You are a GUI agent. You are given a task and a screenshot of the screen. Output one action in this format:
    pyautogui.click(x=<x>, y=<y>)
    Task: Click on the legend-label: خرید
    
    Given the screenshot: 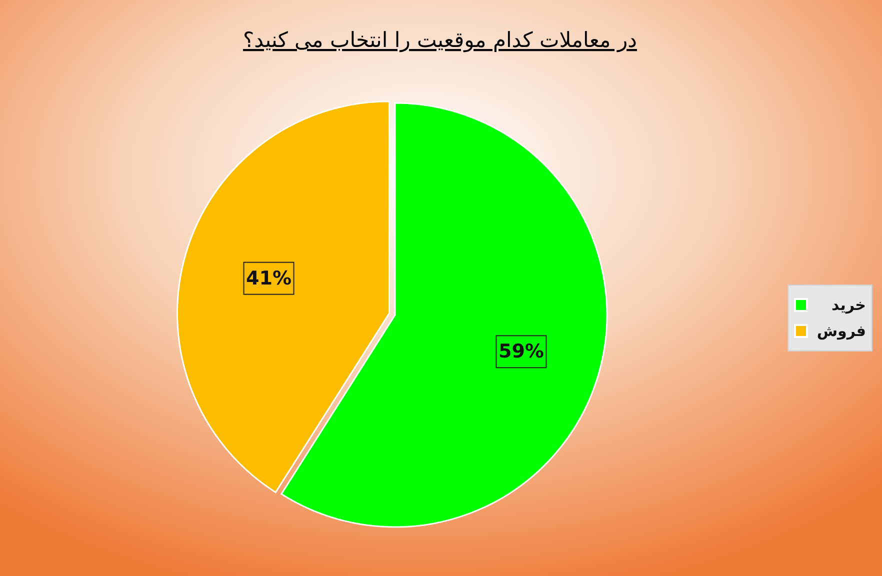 What is the action you would take?
    pyautogui.click(x=849, y=305)
    